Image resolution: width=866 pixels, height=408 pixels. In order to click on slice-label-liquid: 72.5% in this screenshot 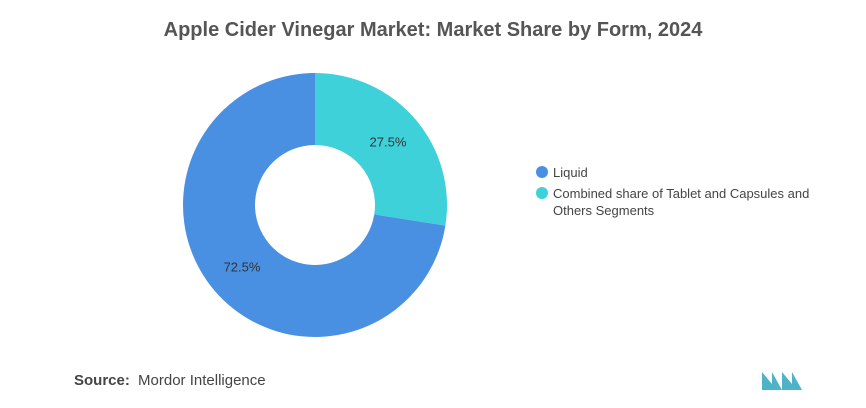, I will do `click(242, 266)`.